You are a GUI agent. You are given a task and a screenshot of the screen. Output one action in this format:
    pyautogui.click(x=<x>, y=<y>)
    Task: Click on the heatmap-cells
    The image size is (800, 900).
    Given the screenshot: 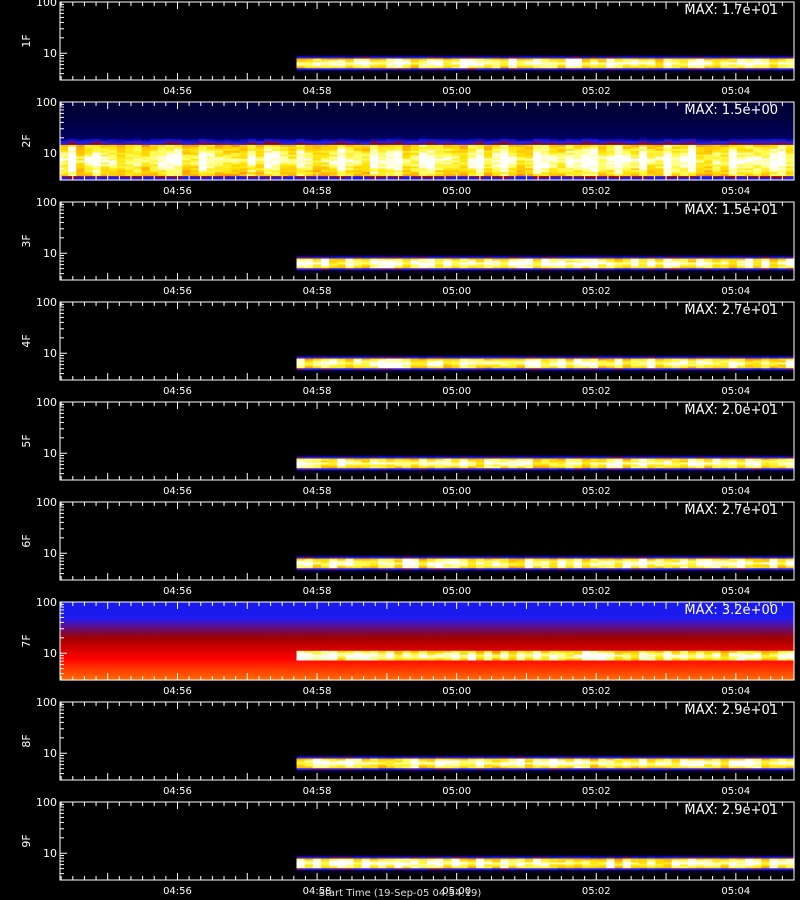 What is the action you would take?
    pyautogui.click(x=545, y=63)
    